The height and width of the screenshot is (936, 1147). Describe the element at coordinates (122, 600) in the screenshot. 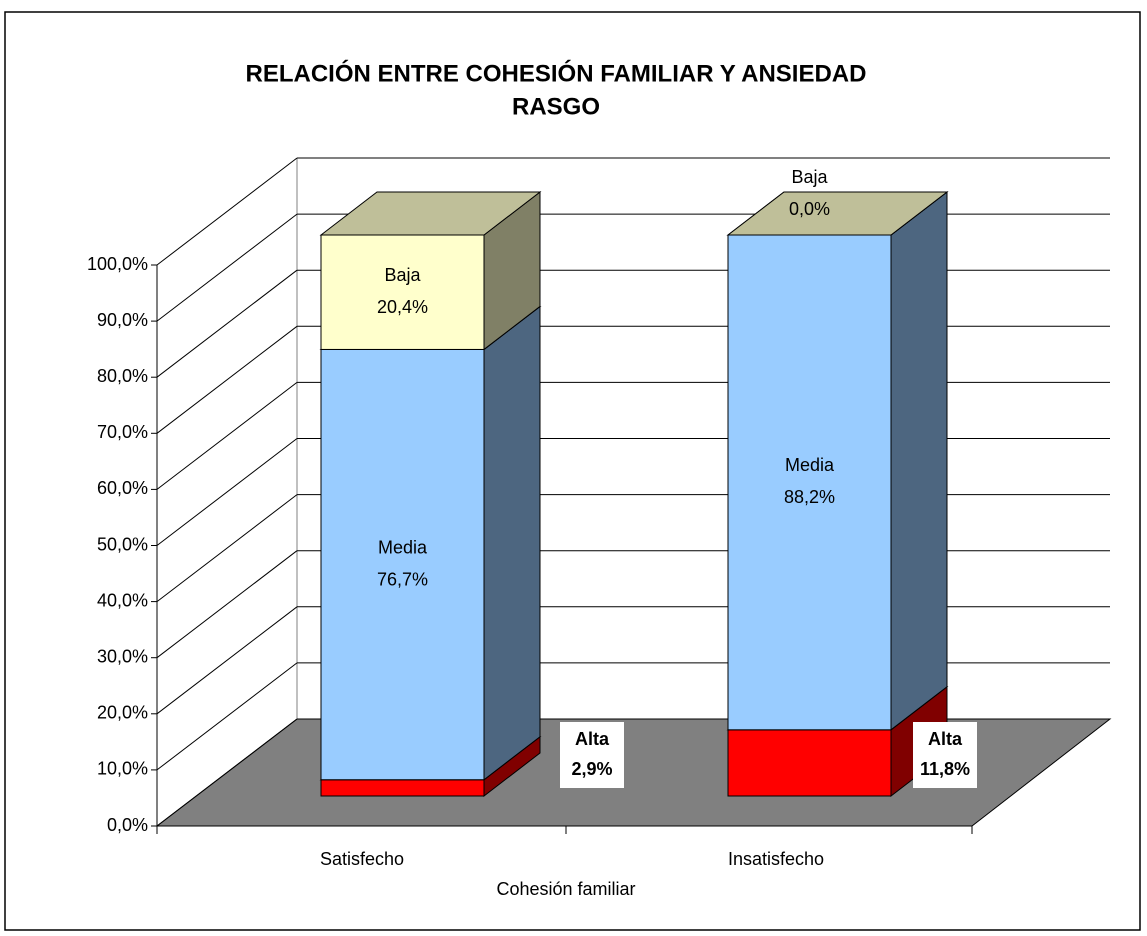

I see `y-tick-label: 40,0%` at that location.